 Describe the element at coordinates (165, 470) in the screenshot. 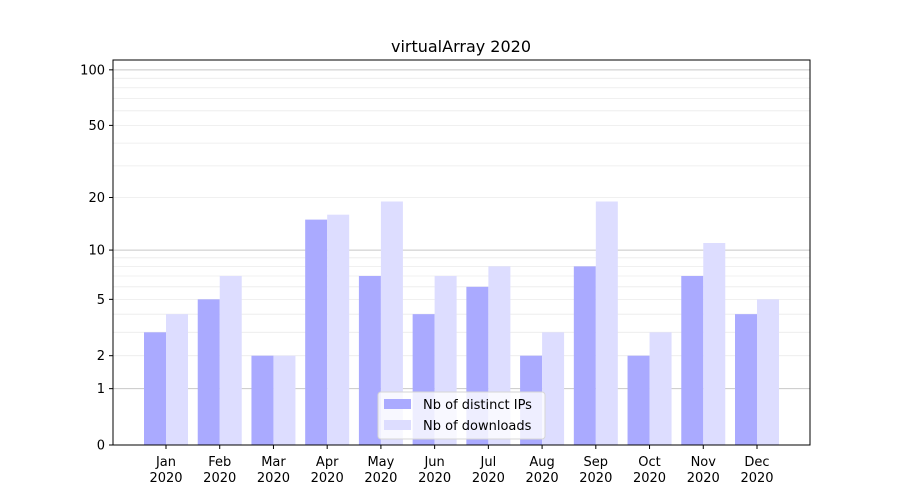

I see `x-tick-label: Jan 2020` at that location.